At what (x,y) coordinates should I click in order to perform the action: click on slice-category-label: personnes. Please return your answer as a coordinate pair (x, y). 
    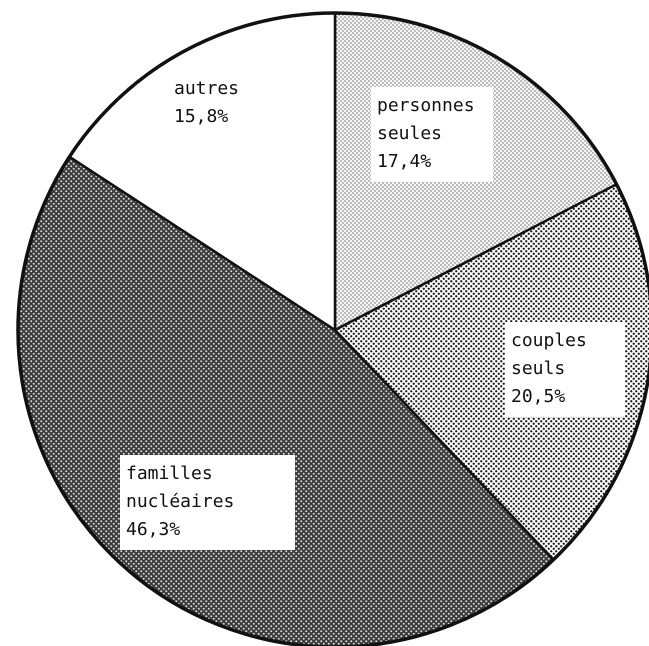
    Looking at the image, I should click on (426, 105).